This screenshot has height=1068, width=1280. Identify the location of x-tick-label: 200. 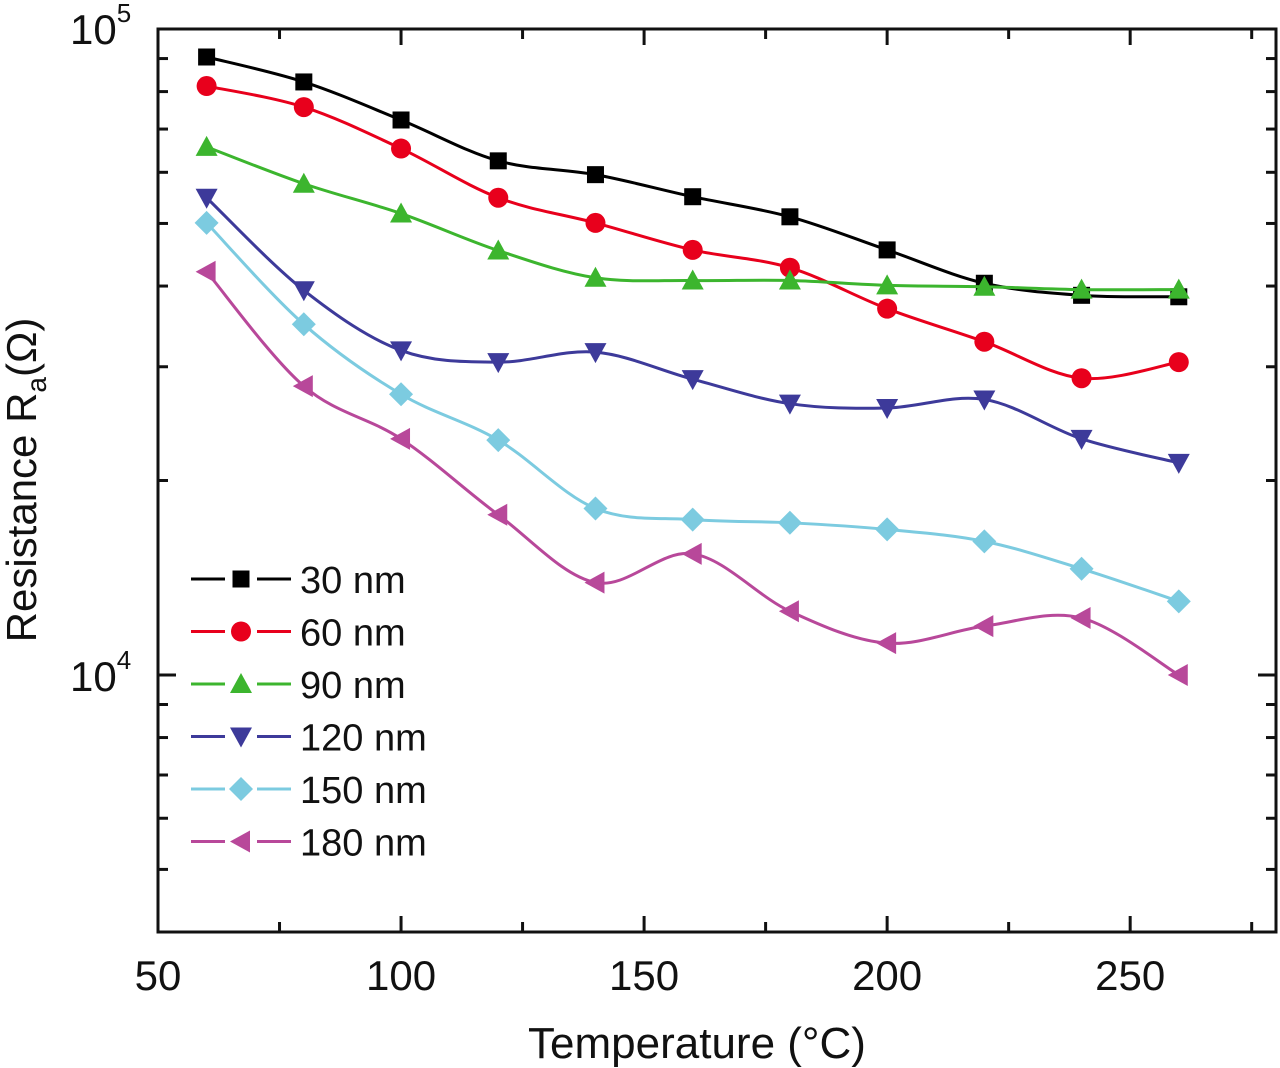
(887, 975).